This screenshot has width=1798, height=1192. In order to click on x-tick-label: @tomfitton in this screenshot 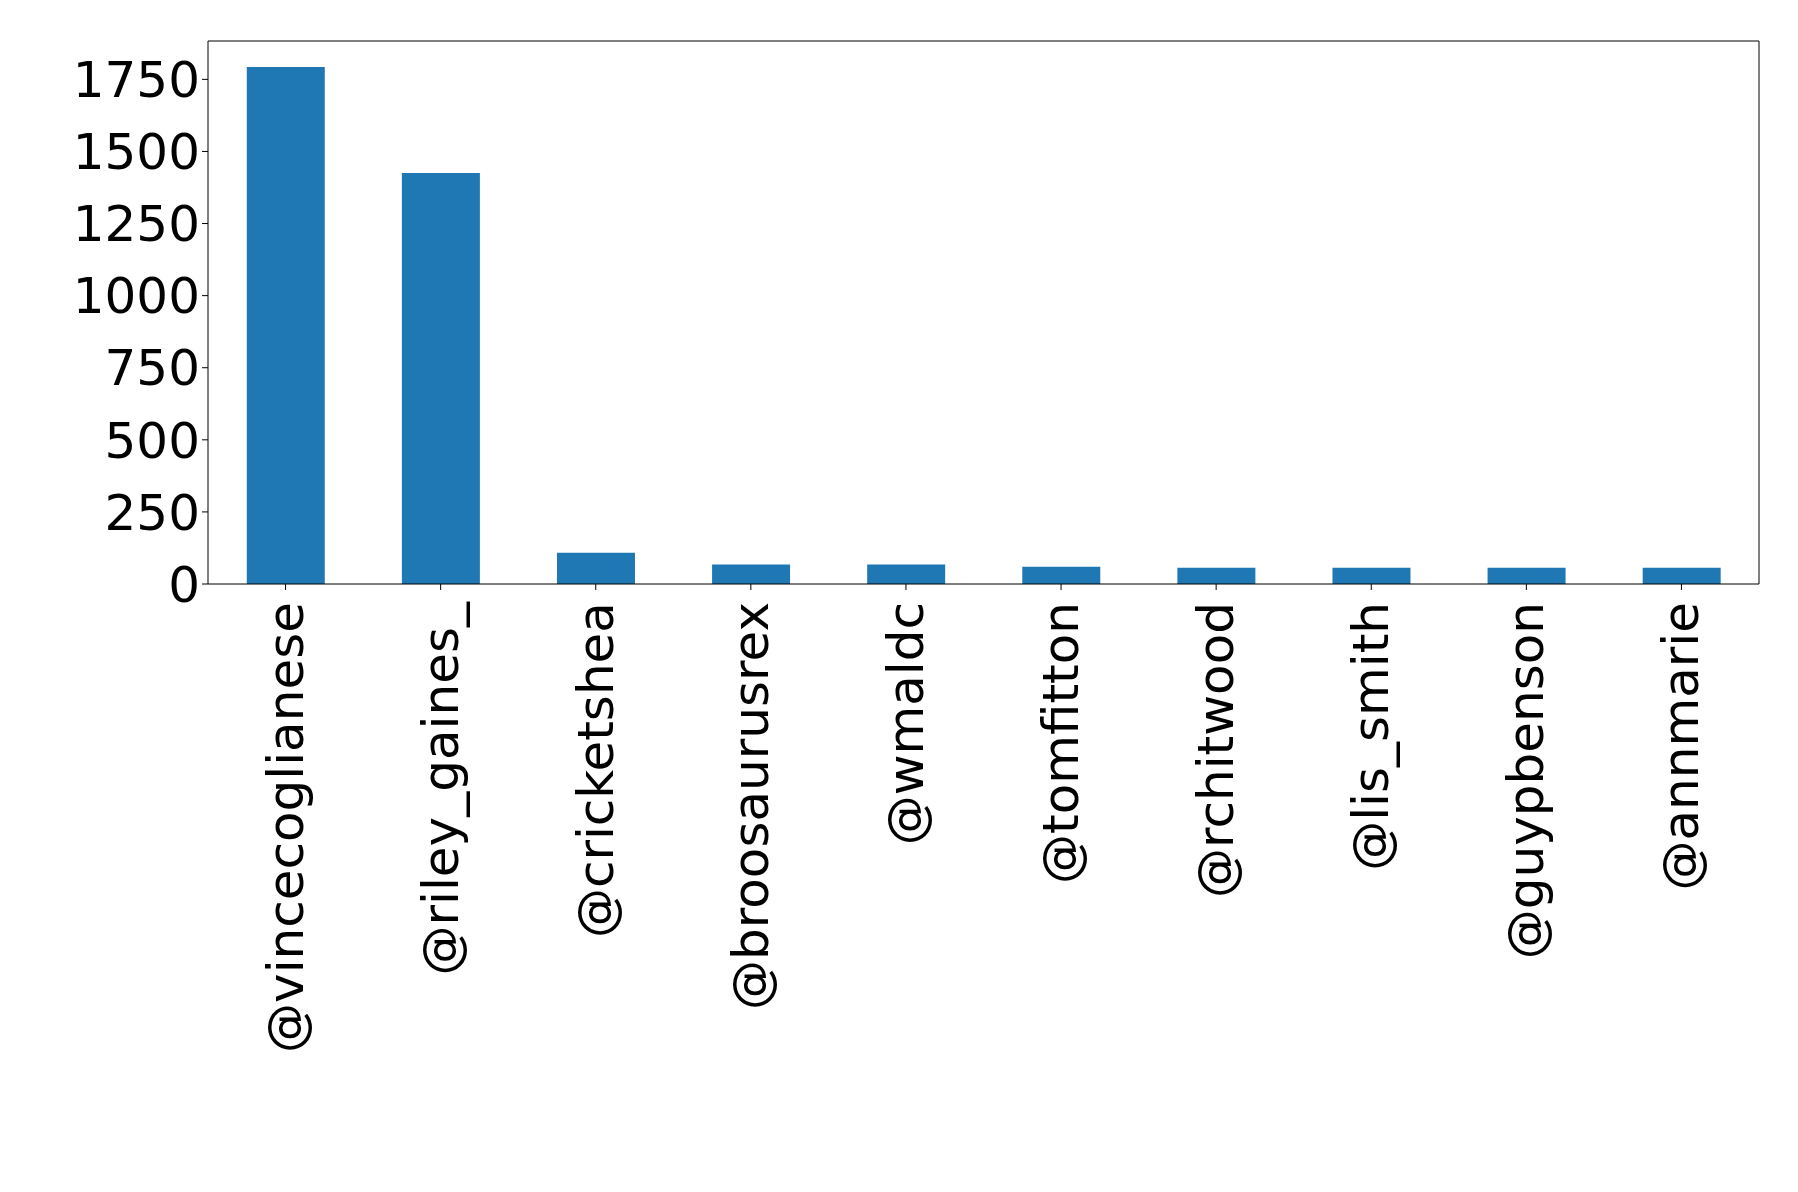, I will do `click(1061, 743)`.